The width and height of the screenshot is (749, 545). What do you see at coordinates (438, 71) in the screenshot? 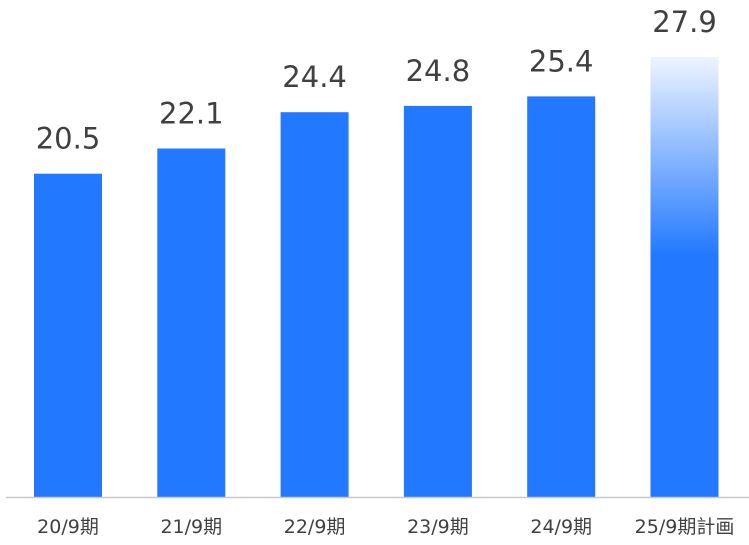
I see `bar-value-label: 24.8` at bounding box center [438, 71].